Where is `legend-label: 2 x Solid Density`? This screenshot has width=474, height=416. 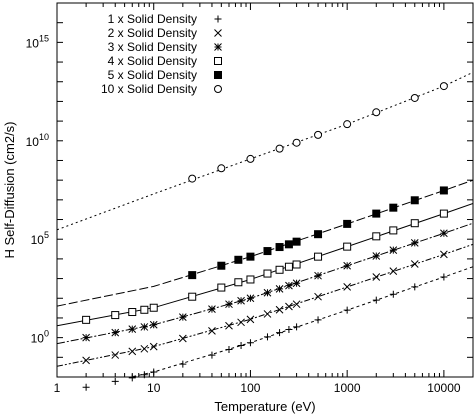
legend-label: 2 x Solid Density is located at coordinates (152, 33).